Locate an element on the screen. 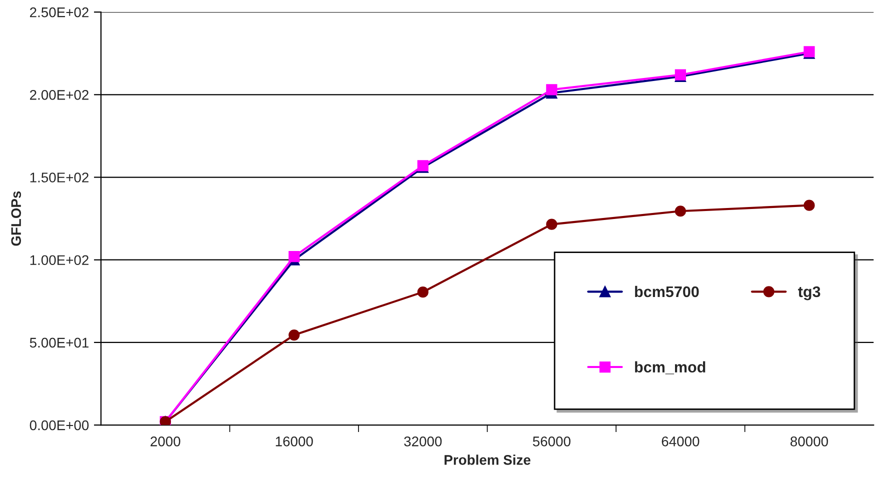 This screenshot has width=878, height=483. y-axis-title: GFLOPs is located at coordinates (16, 218).